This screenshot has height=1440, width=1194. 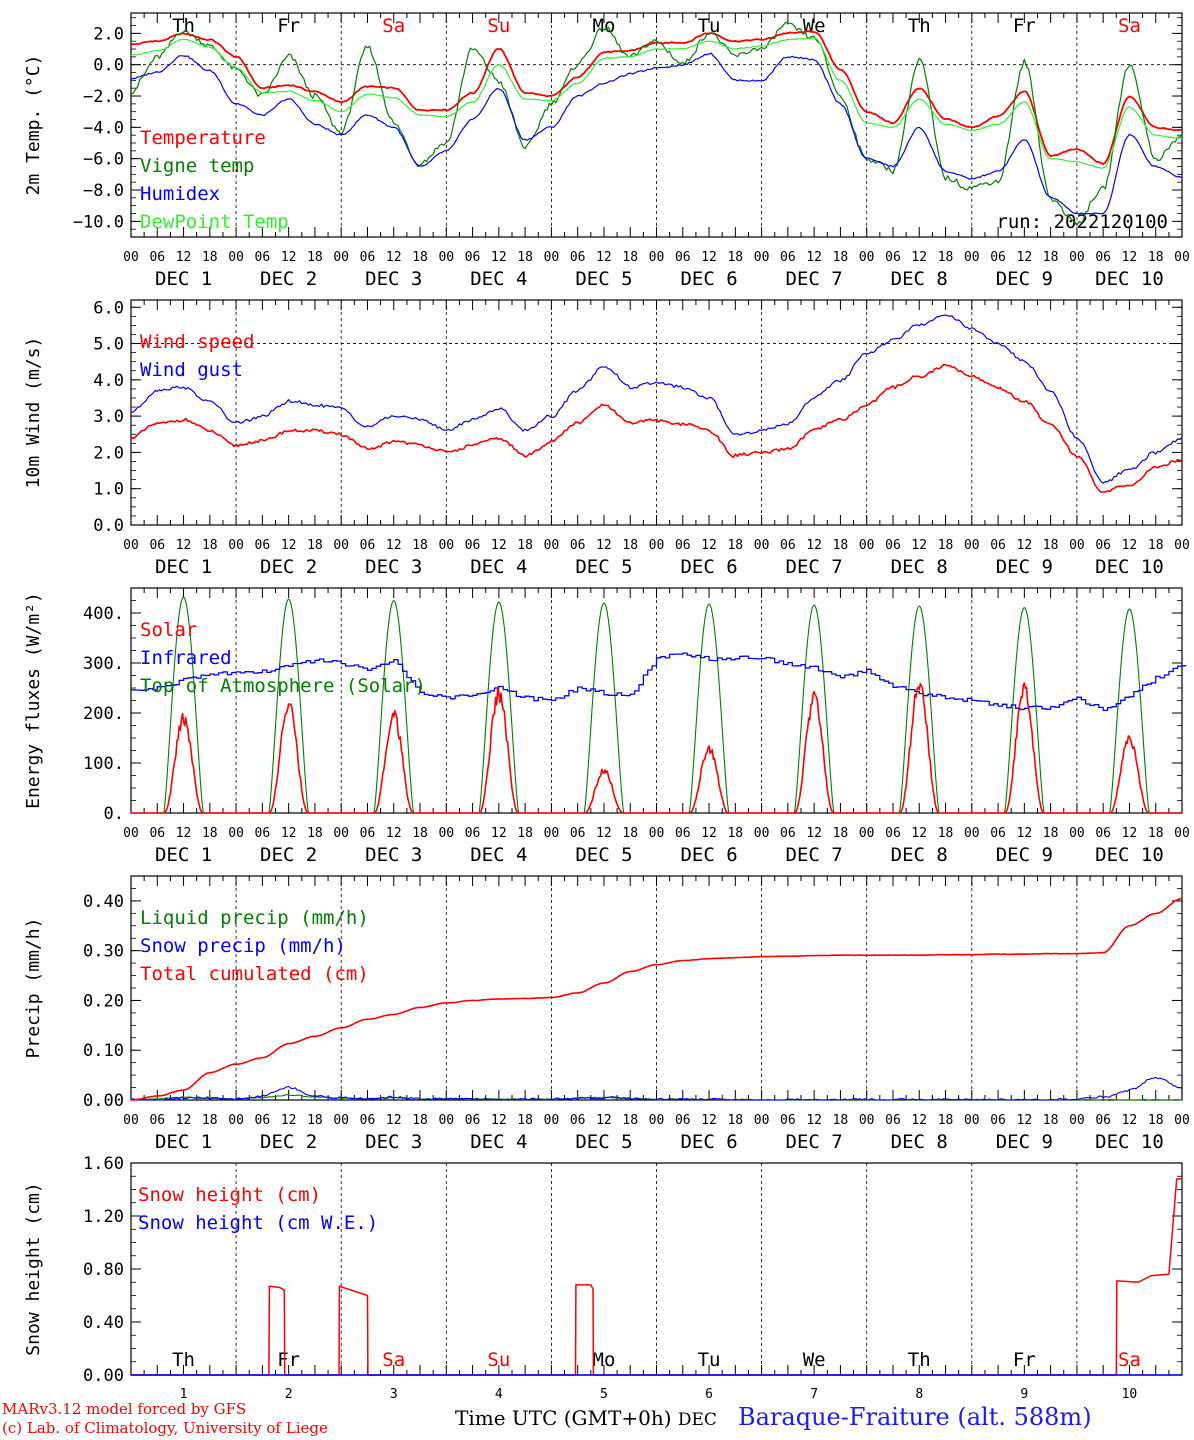 I want to click on legend-entry: Infrared, so click(x=186, y=658).